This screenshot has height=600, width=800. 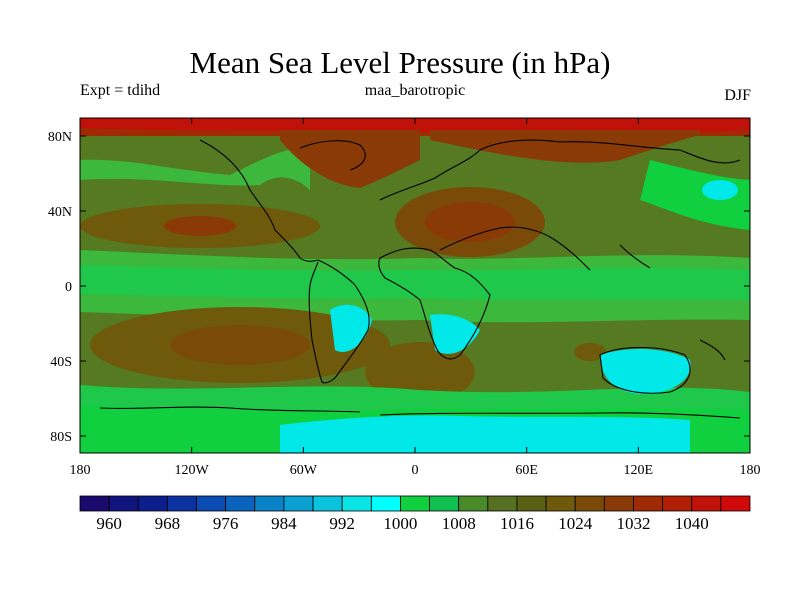 What do you see at coordinates (60, 137) in the screenshot?
I see `lat-label: 80N` at bounding box center [60, 137].